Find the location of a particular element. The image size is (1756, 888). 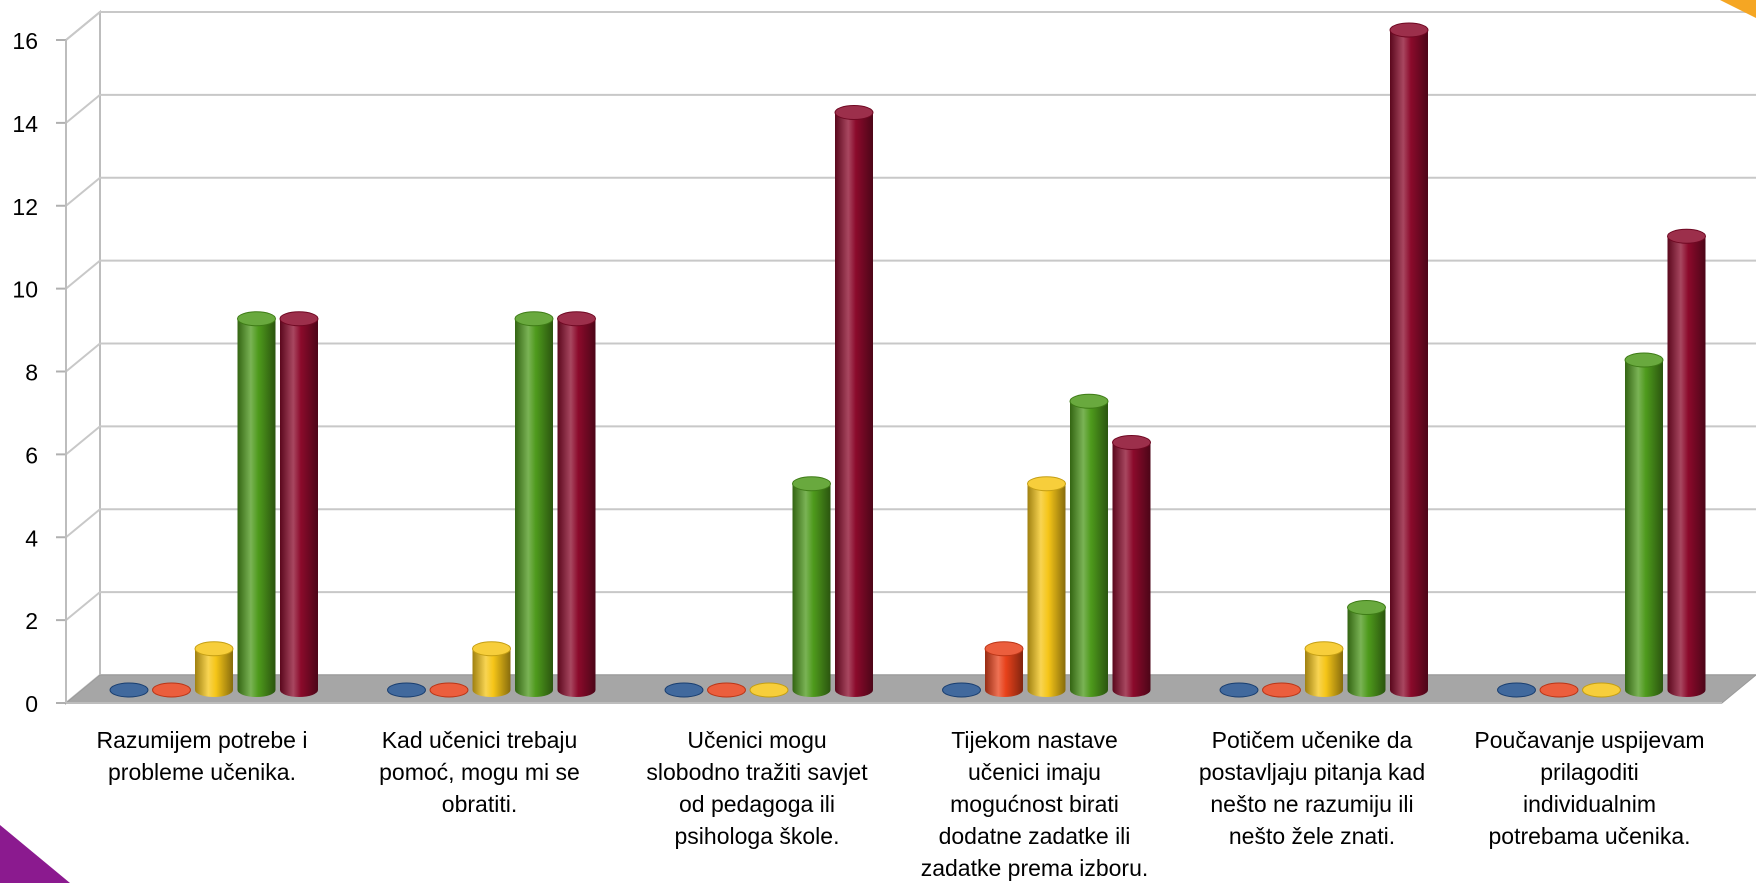

y-tick-label: 8 is located at coordinates (31, 373).